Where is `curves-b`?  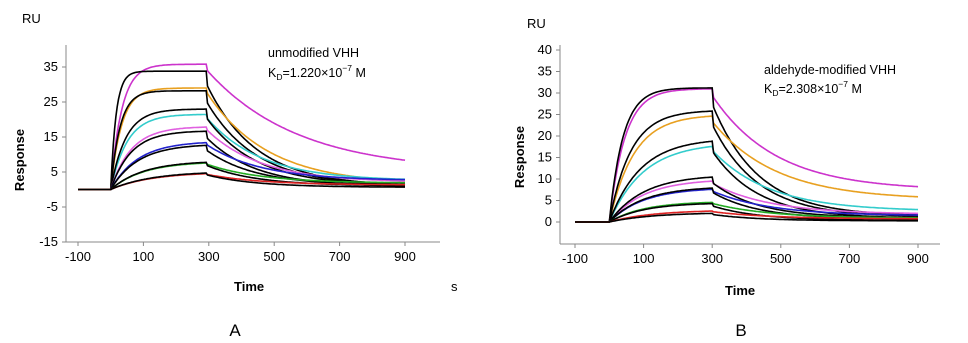 curves-b is located at coordinates (747, 155).